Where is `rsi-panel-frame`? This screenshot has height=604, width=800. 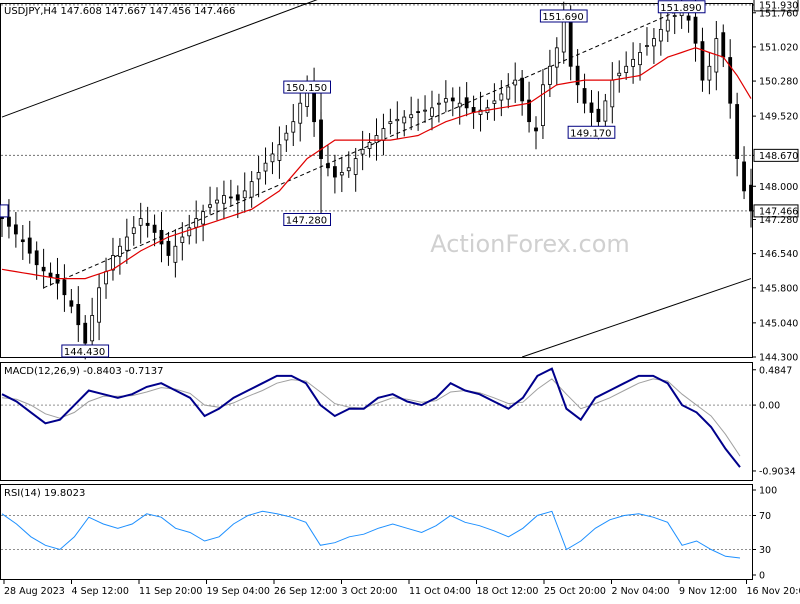
rsi-panel-frame is located at coordinates (377, 532).